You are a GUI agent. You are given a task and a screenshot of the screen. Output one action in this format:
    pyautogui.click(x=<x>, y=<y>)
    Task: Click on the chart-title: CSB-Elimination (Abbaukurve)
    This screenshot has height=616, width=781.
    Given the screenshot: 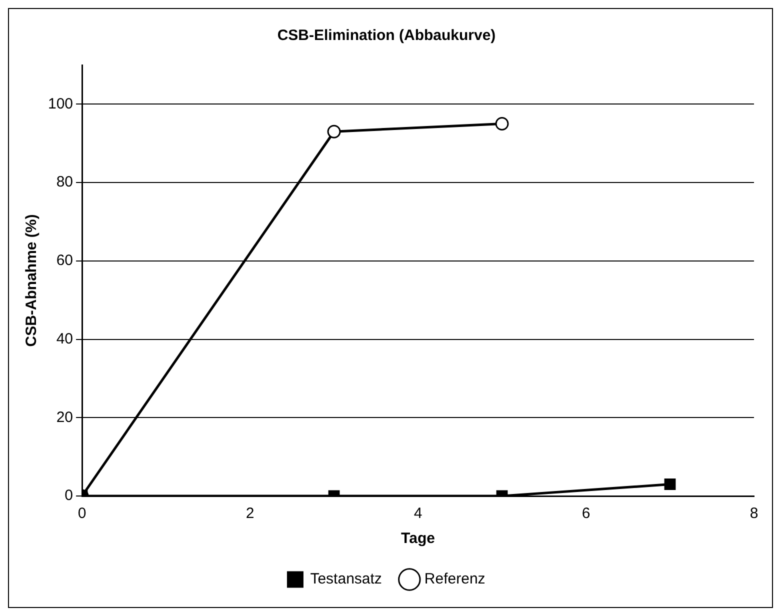 What is the action you would take?
    pyautogui.click(x=386, y=35)
    